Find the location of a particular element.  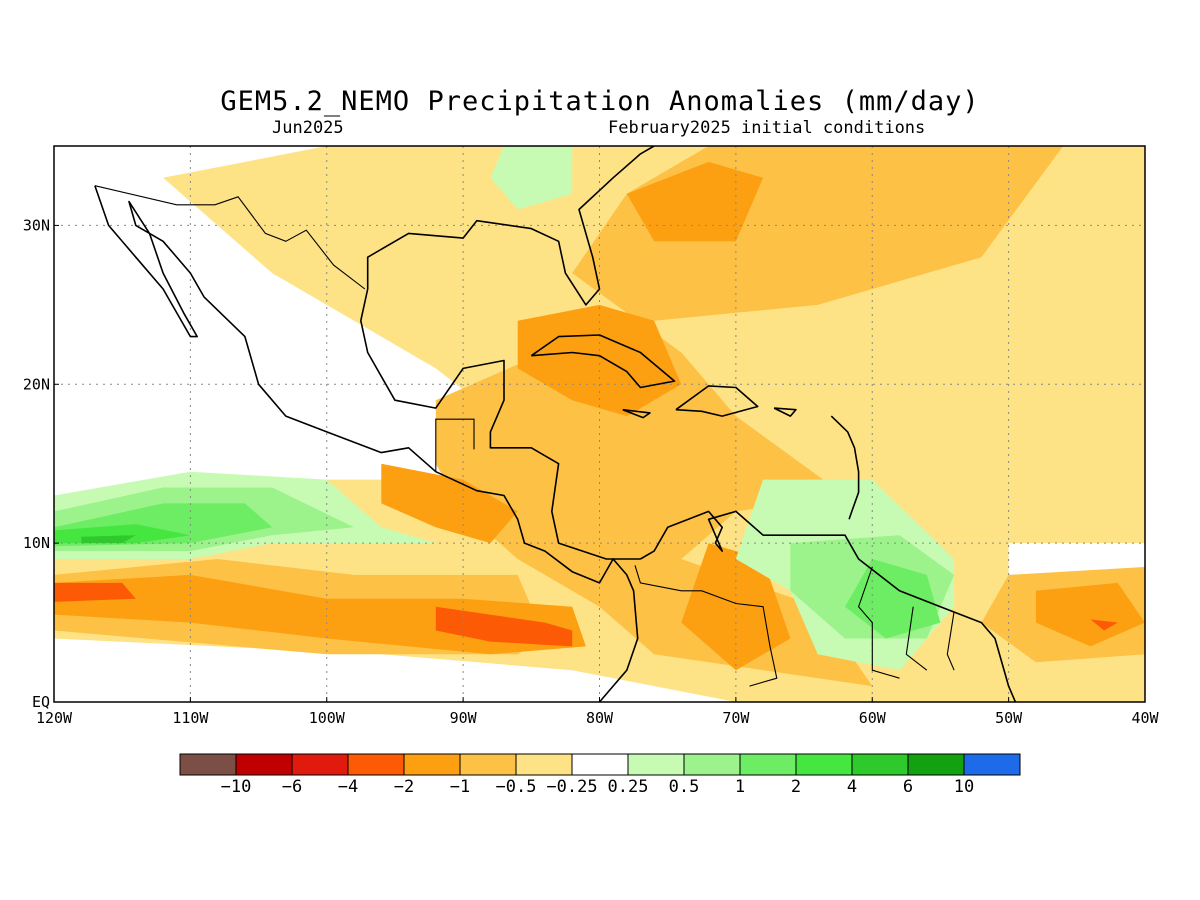

gulf-mexico-coast is located at coordinates (500, 424).